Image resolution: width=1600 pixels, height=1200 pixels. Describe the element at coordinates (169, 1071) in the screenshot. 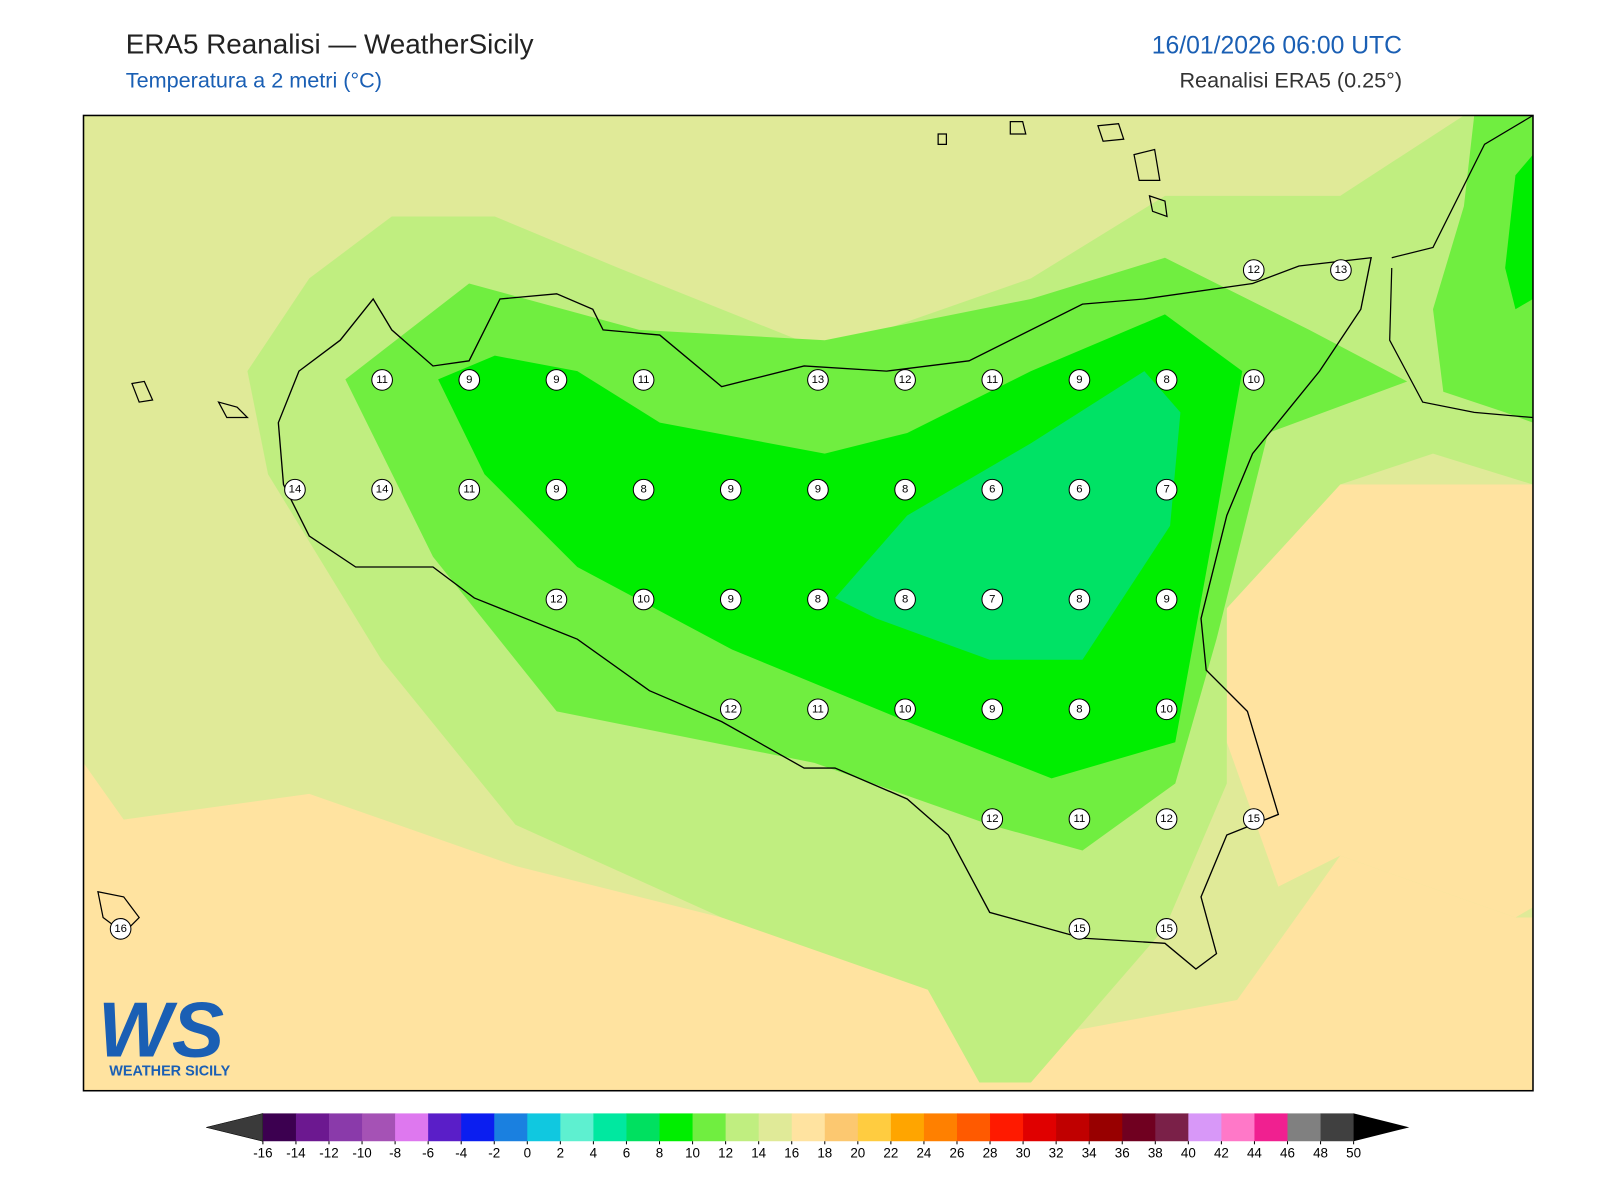

I see `logo-name: WEATHER SICILY` at that location.